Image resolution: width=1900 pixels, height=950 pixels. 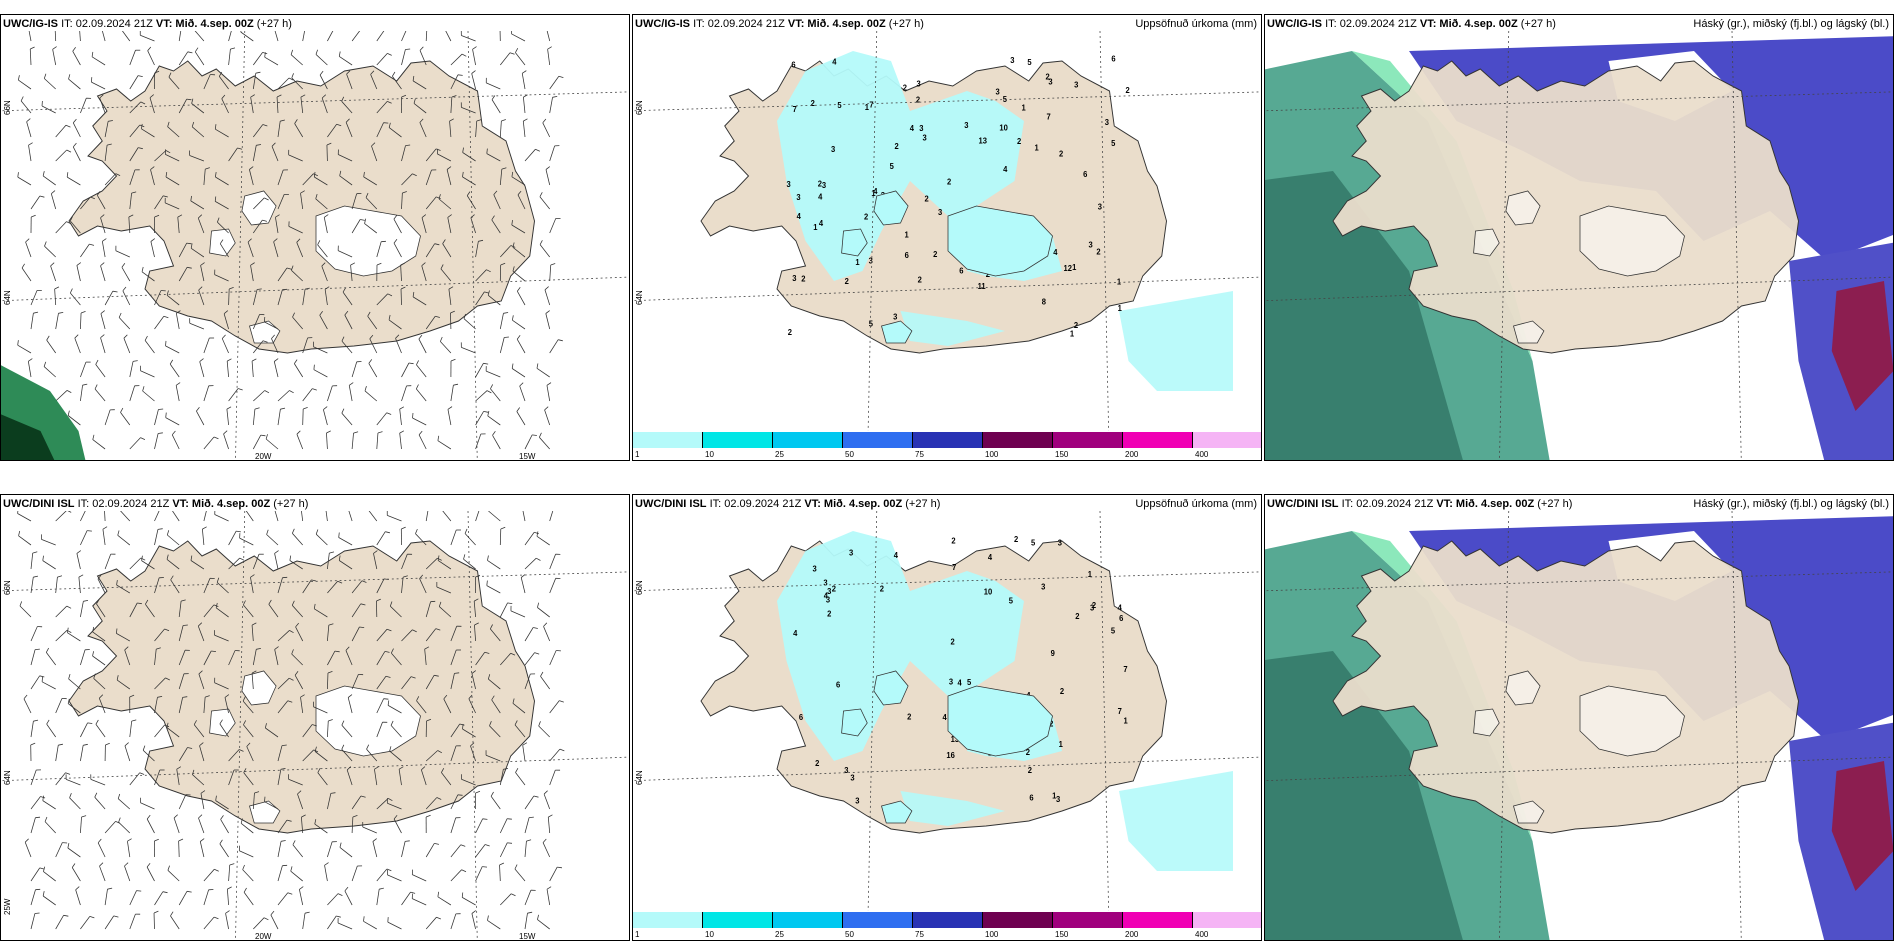 I want to click on wind-barb-map, so click(x=315, y=245).